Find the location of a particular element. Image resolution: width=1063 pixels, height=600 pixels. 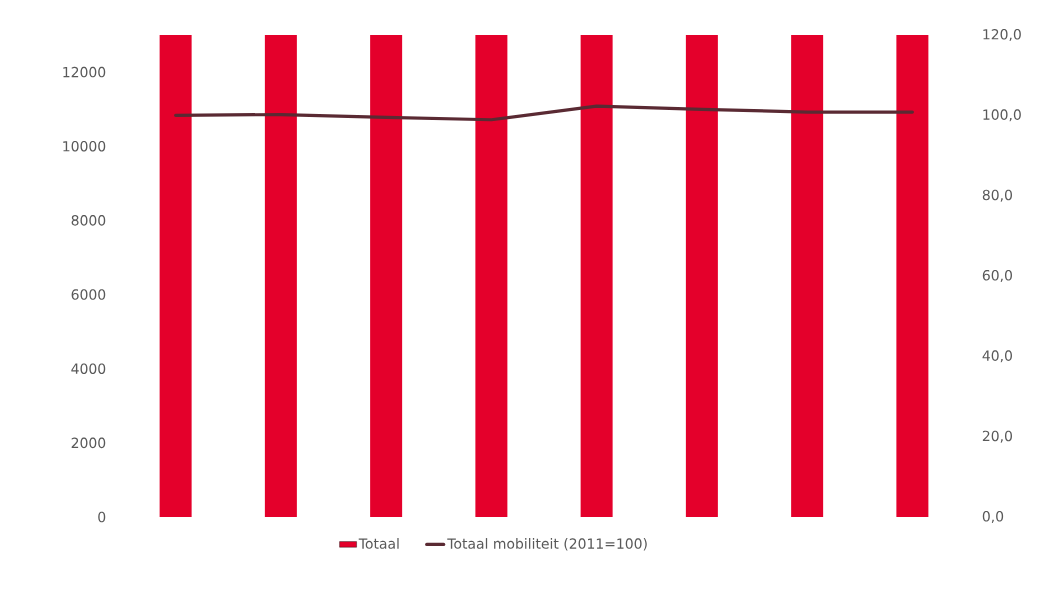

y-tick-label: 8000 is located at coordinates (88, 220).